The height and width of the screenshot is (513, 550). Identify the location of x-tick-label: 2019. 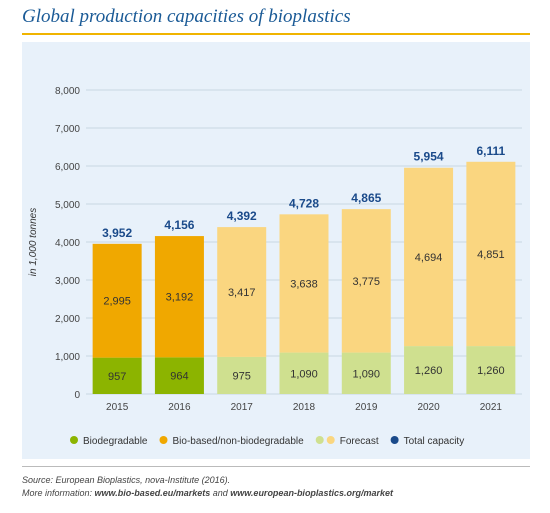
(366, 407).